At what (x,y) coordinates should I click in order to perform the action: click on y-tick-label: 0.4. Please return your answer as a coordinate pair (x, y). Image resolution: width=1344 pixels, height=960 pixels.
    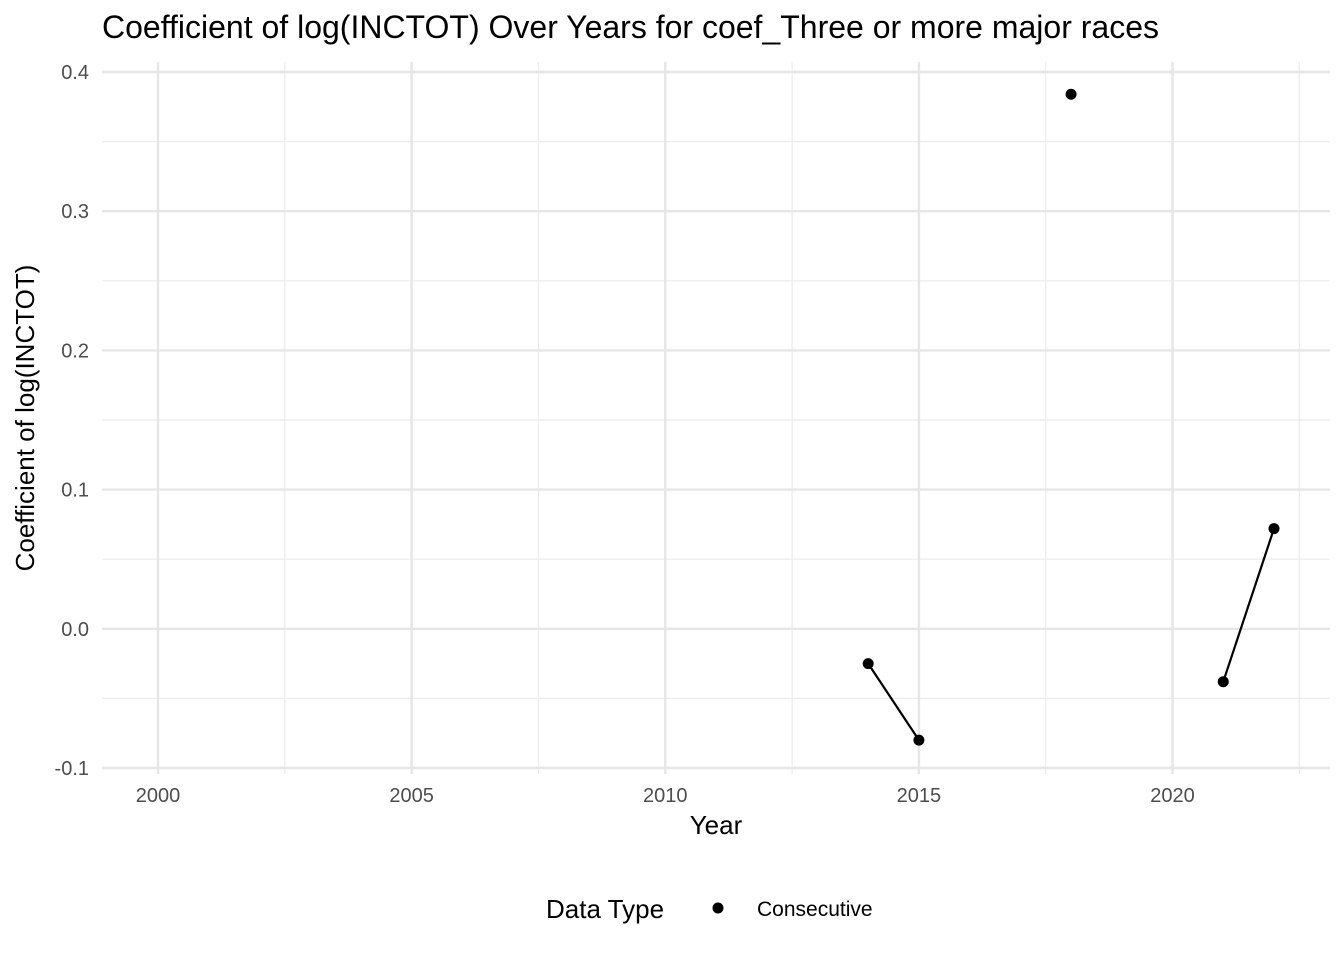
    Looking at the image, I should click on (75, 73).